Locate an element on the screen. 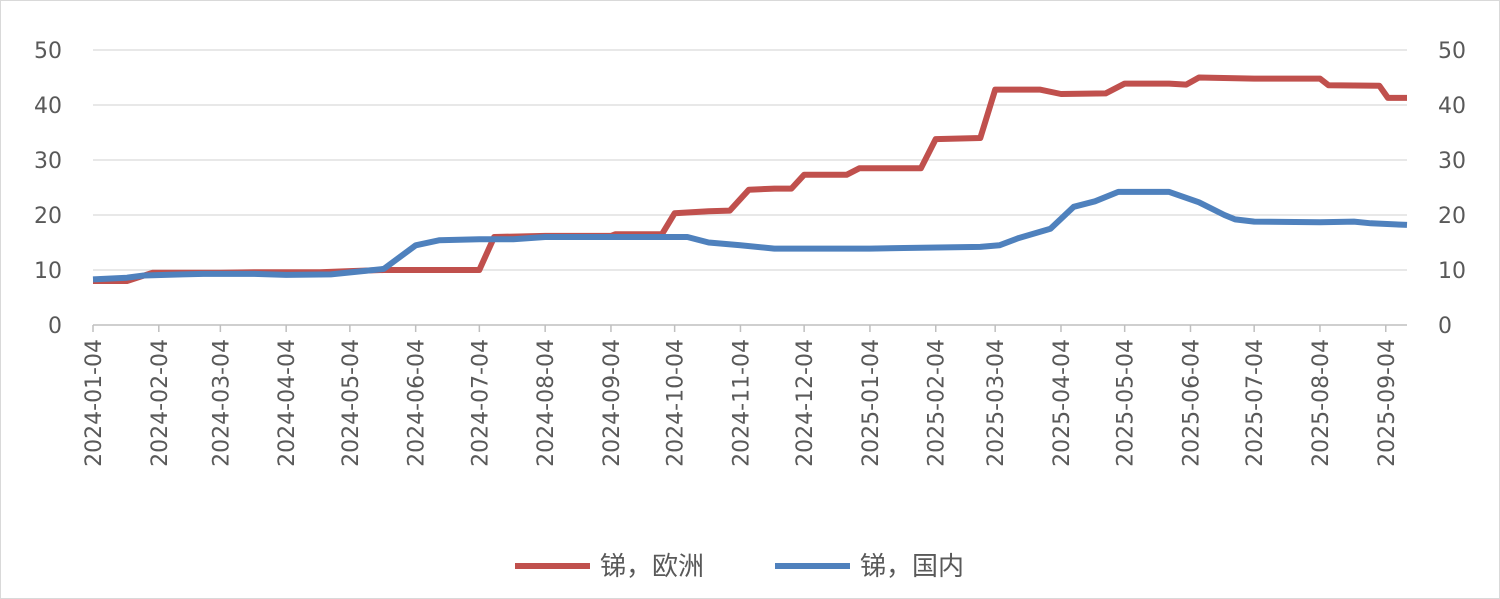  x-tick-label: 2025-09-04 is located at coordinates (1387, 403).